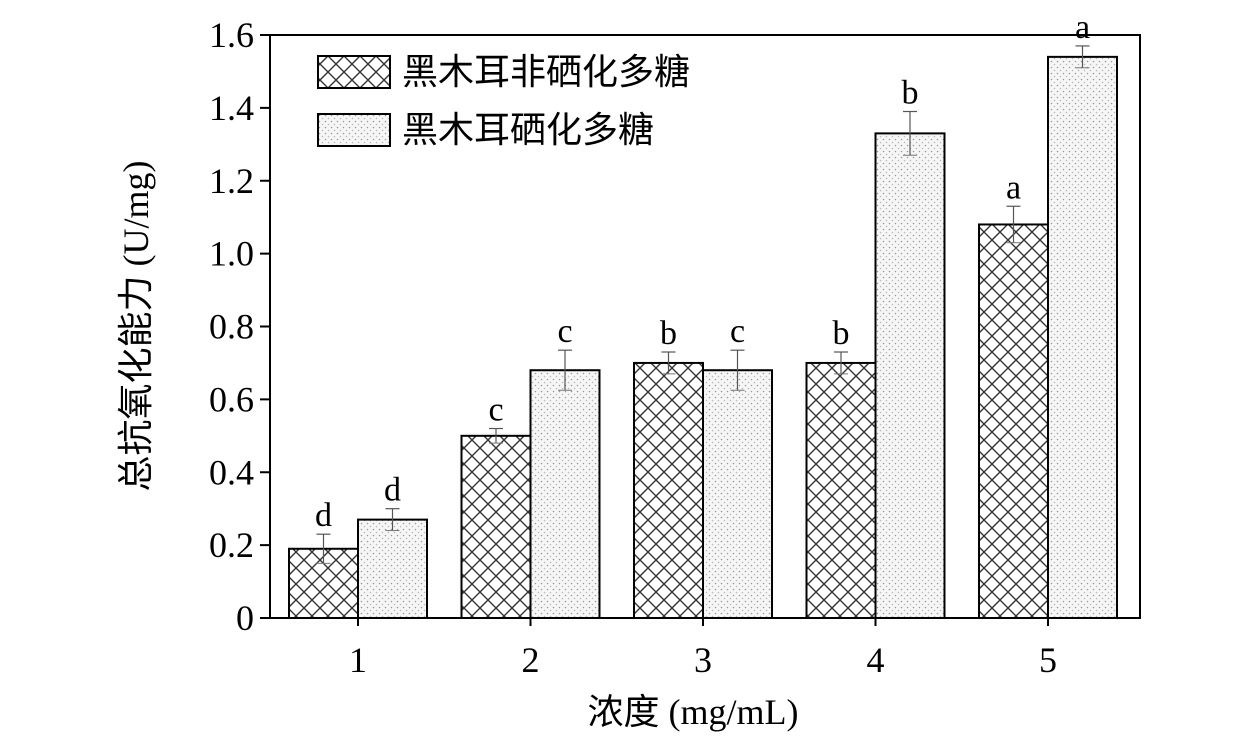 Image resolution: width=1260 pixels, height=739 pixels. I want to click on x-axis-ticks: 1 2 3 4 5, so click(703, 649).